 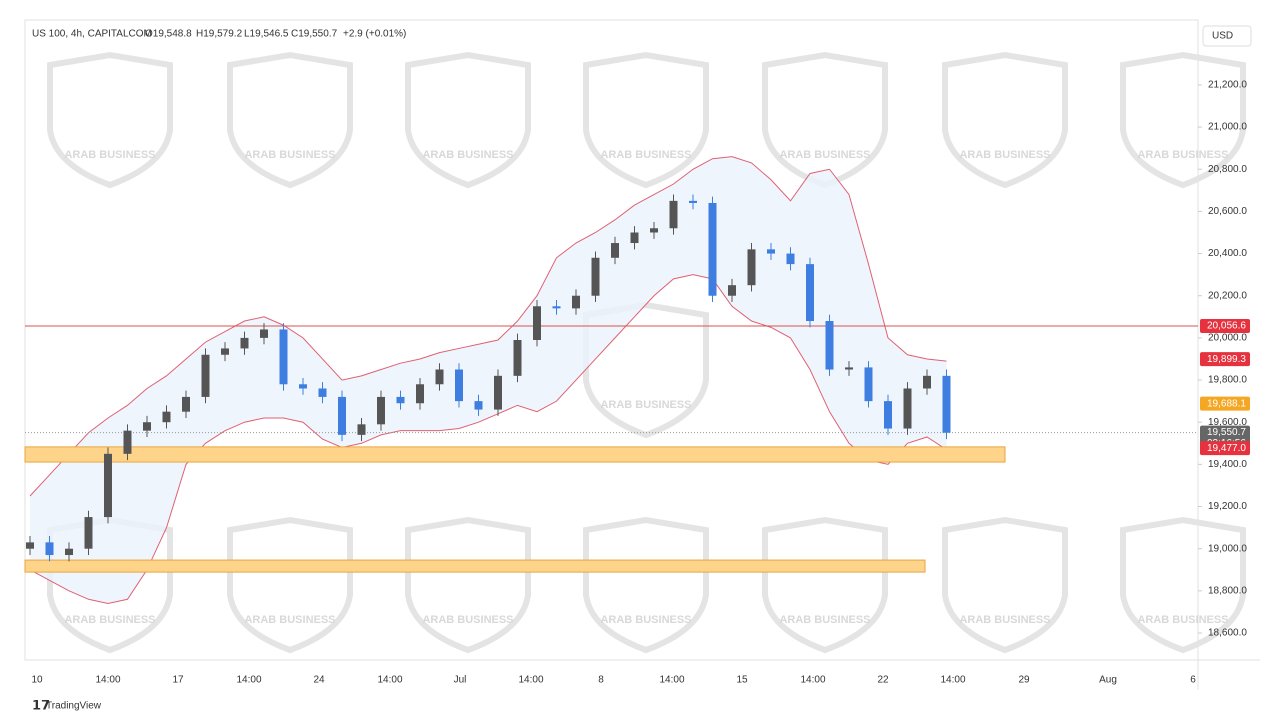 What do you see at coordinates (1227, 548) in the screenshot?
I see `y-tick-label: 19,000.0` at bounding box center [1227, 548].